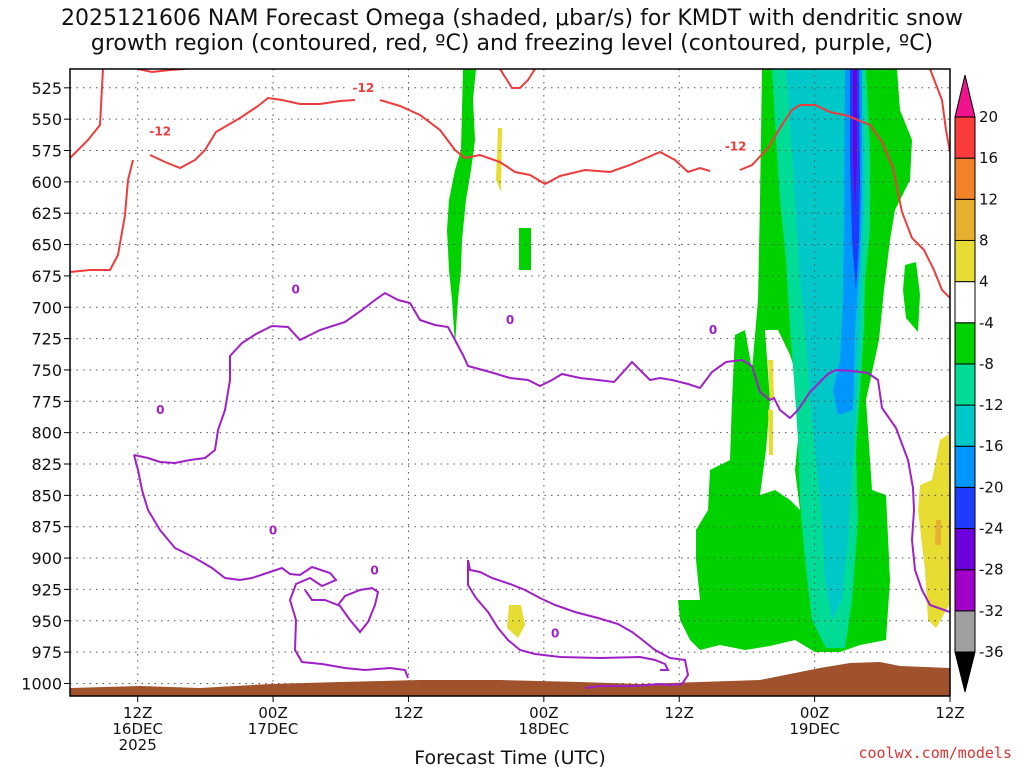 This screenshot has width=1024, height=768. What do you see at coordinates (137, 729) in the screenshot?
I see `x-tick-label: 16DEC` at bounding box center [137, 729].